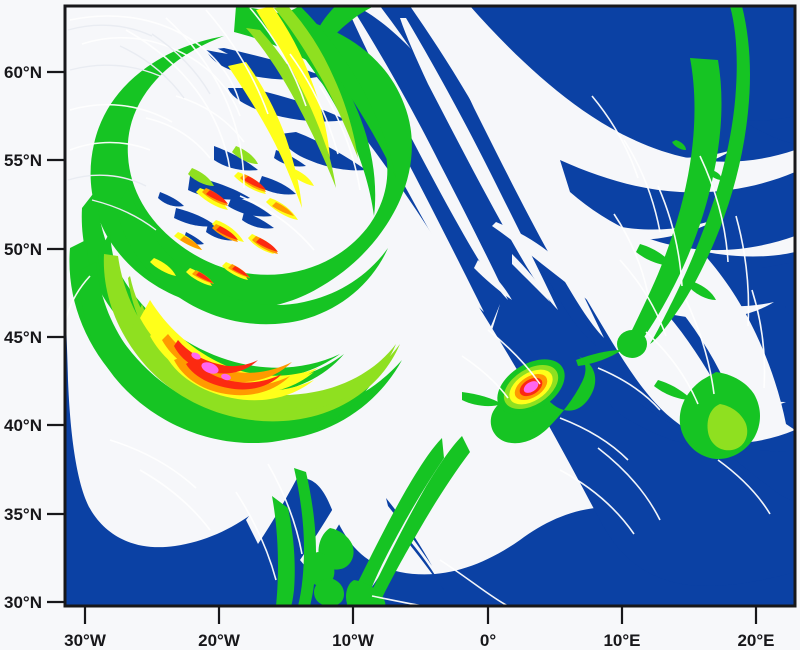 The width and height of the screenshot is (800, 650). Describe the element at coordinates (23, 249) in the screenshot. I see `y-tick-label: 50°N` at that location.